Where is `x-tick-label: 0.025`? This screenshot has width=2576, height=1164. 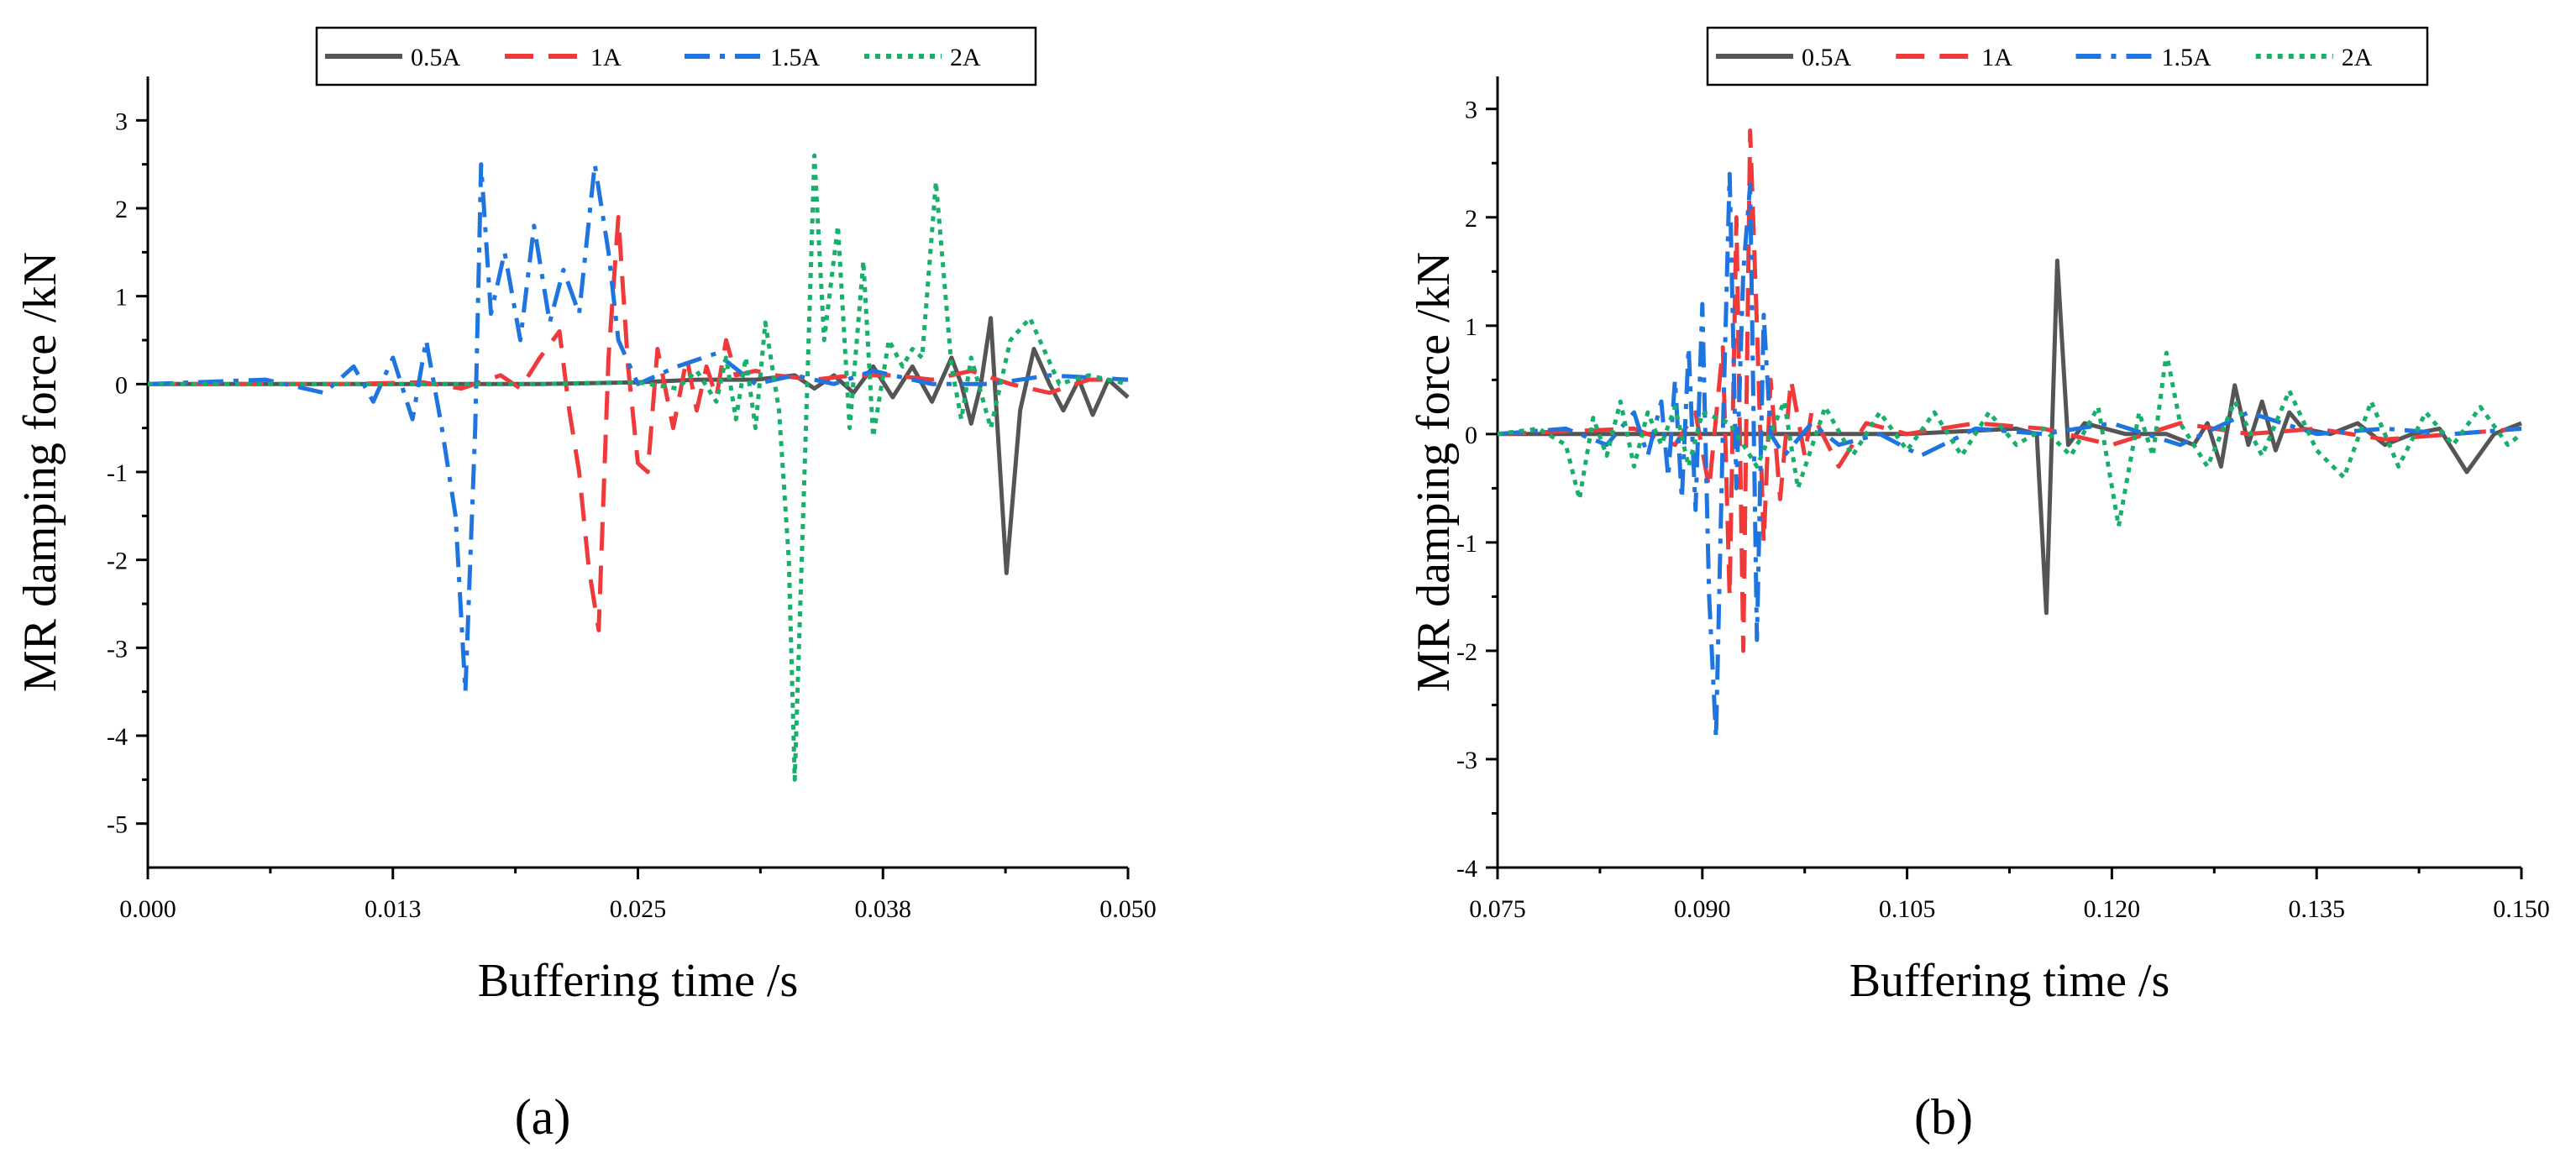 x-tick-label: 0.025 is located at coordinates (638, 909).